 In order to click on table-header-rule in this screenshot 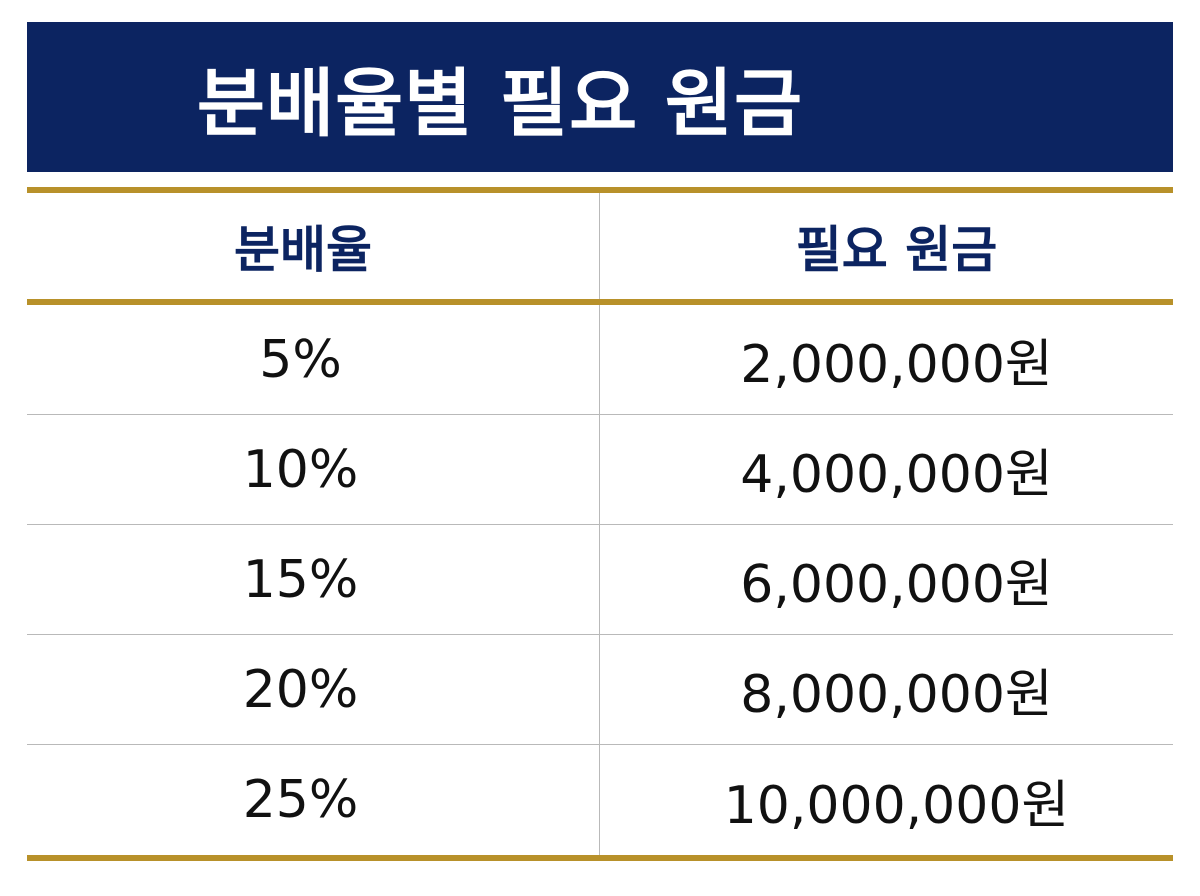, I will do `click(600, 302)`.